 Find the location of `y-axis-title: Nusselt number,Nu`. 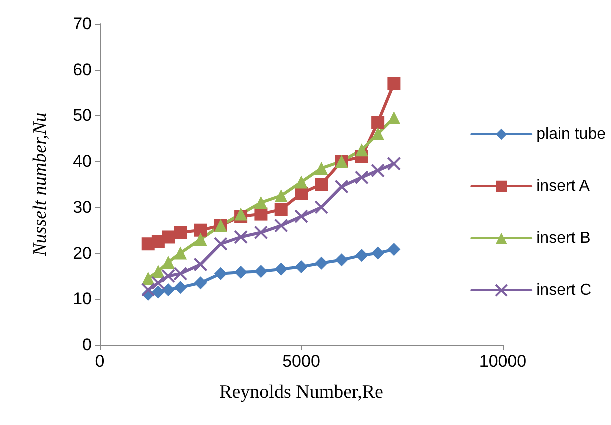

y-axis-title: Nusselt number,Nu is located at coordinates (40, 185).